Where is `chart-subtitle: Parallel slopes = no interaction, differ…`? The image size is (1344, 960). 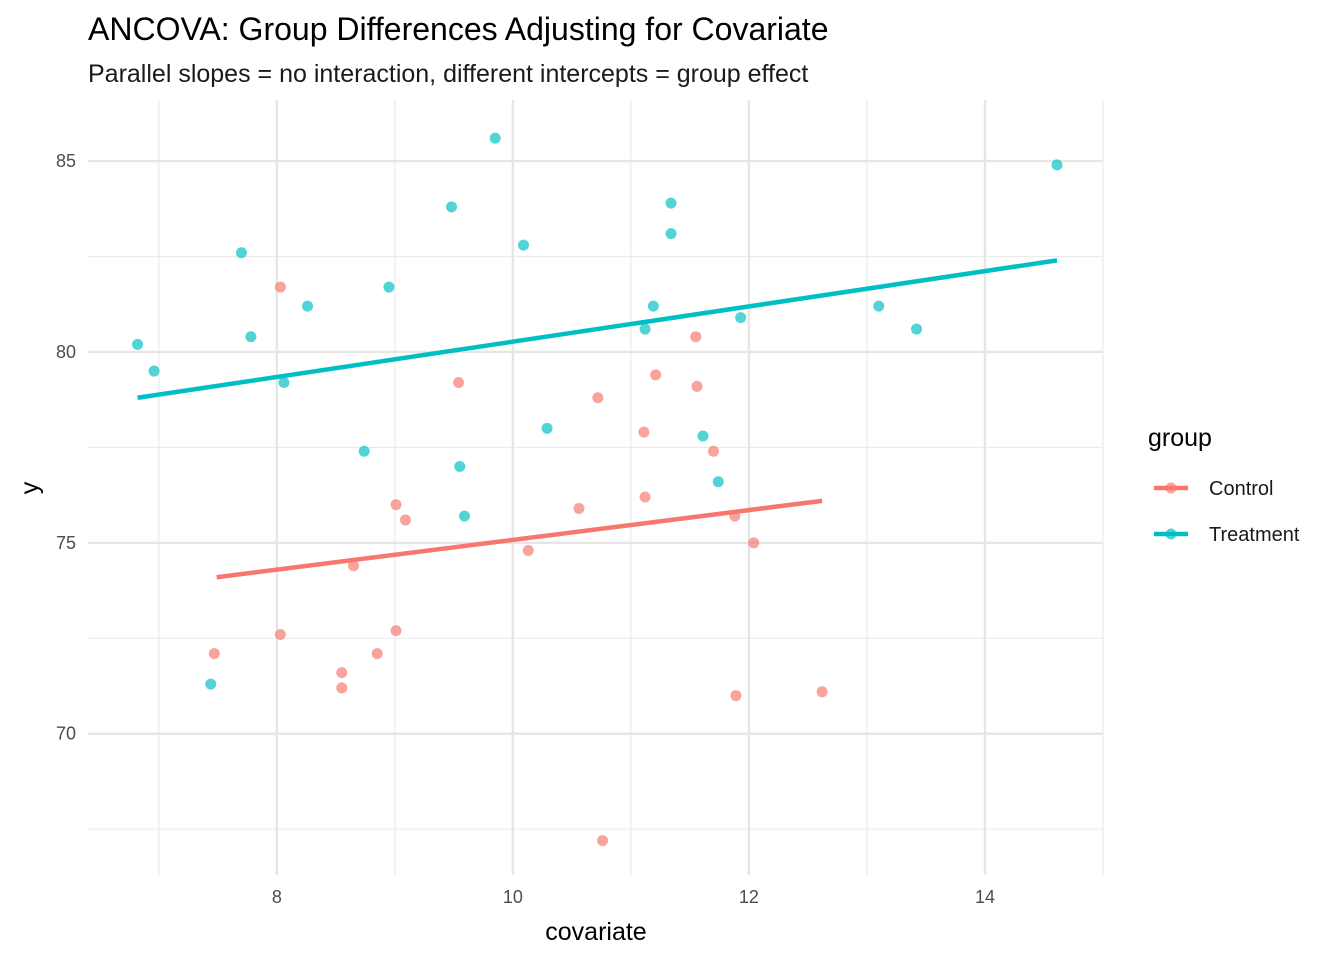
chart-subtitle: Parallel slopes = no interaction, differ… is located at coordinates (448, 74).